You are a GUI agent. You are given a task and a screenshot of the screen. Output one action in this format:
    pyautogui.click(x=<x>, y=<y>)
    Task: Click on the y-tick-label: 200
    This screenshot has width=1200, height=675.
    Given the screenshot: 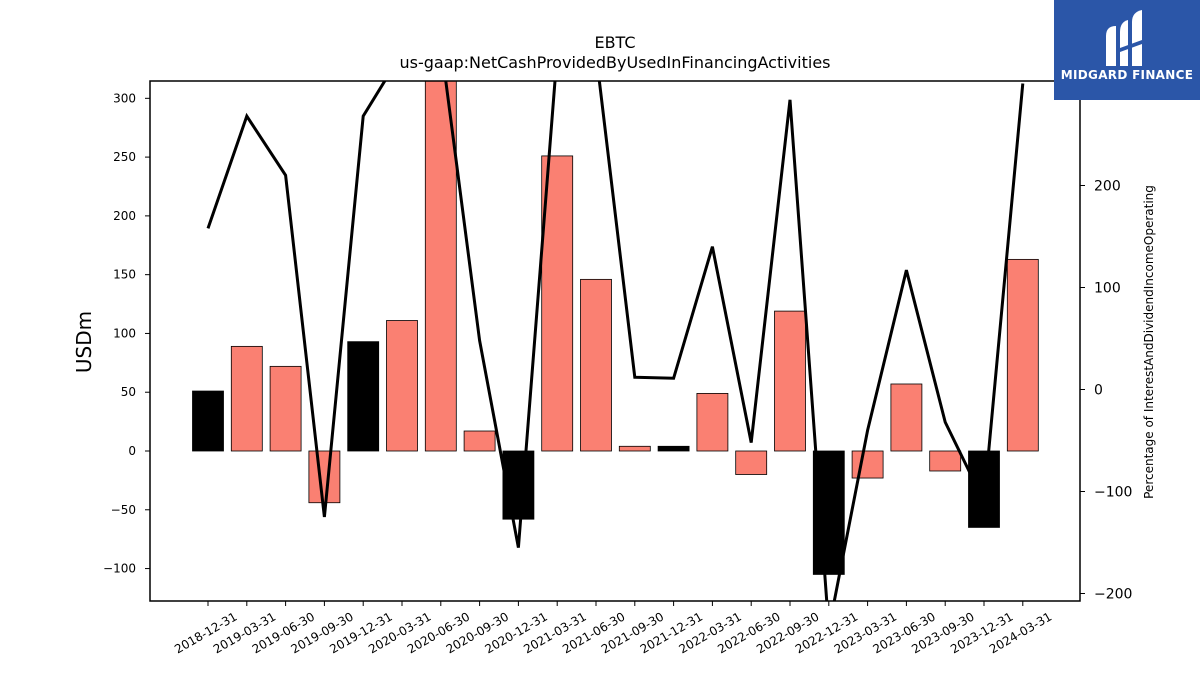 What is the action you would take?
    pyautogui.click(x=124, y=216)
    